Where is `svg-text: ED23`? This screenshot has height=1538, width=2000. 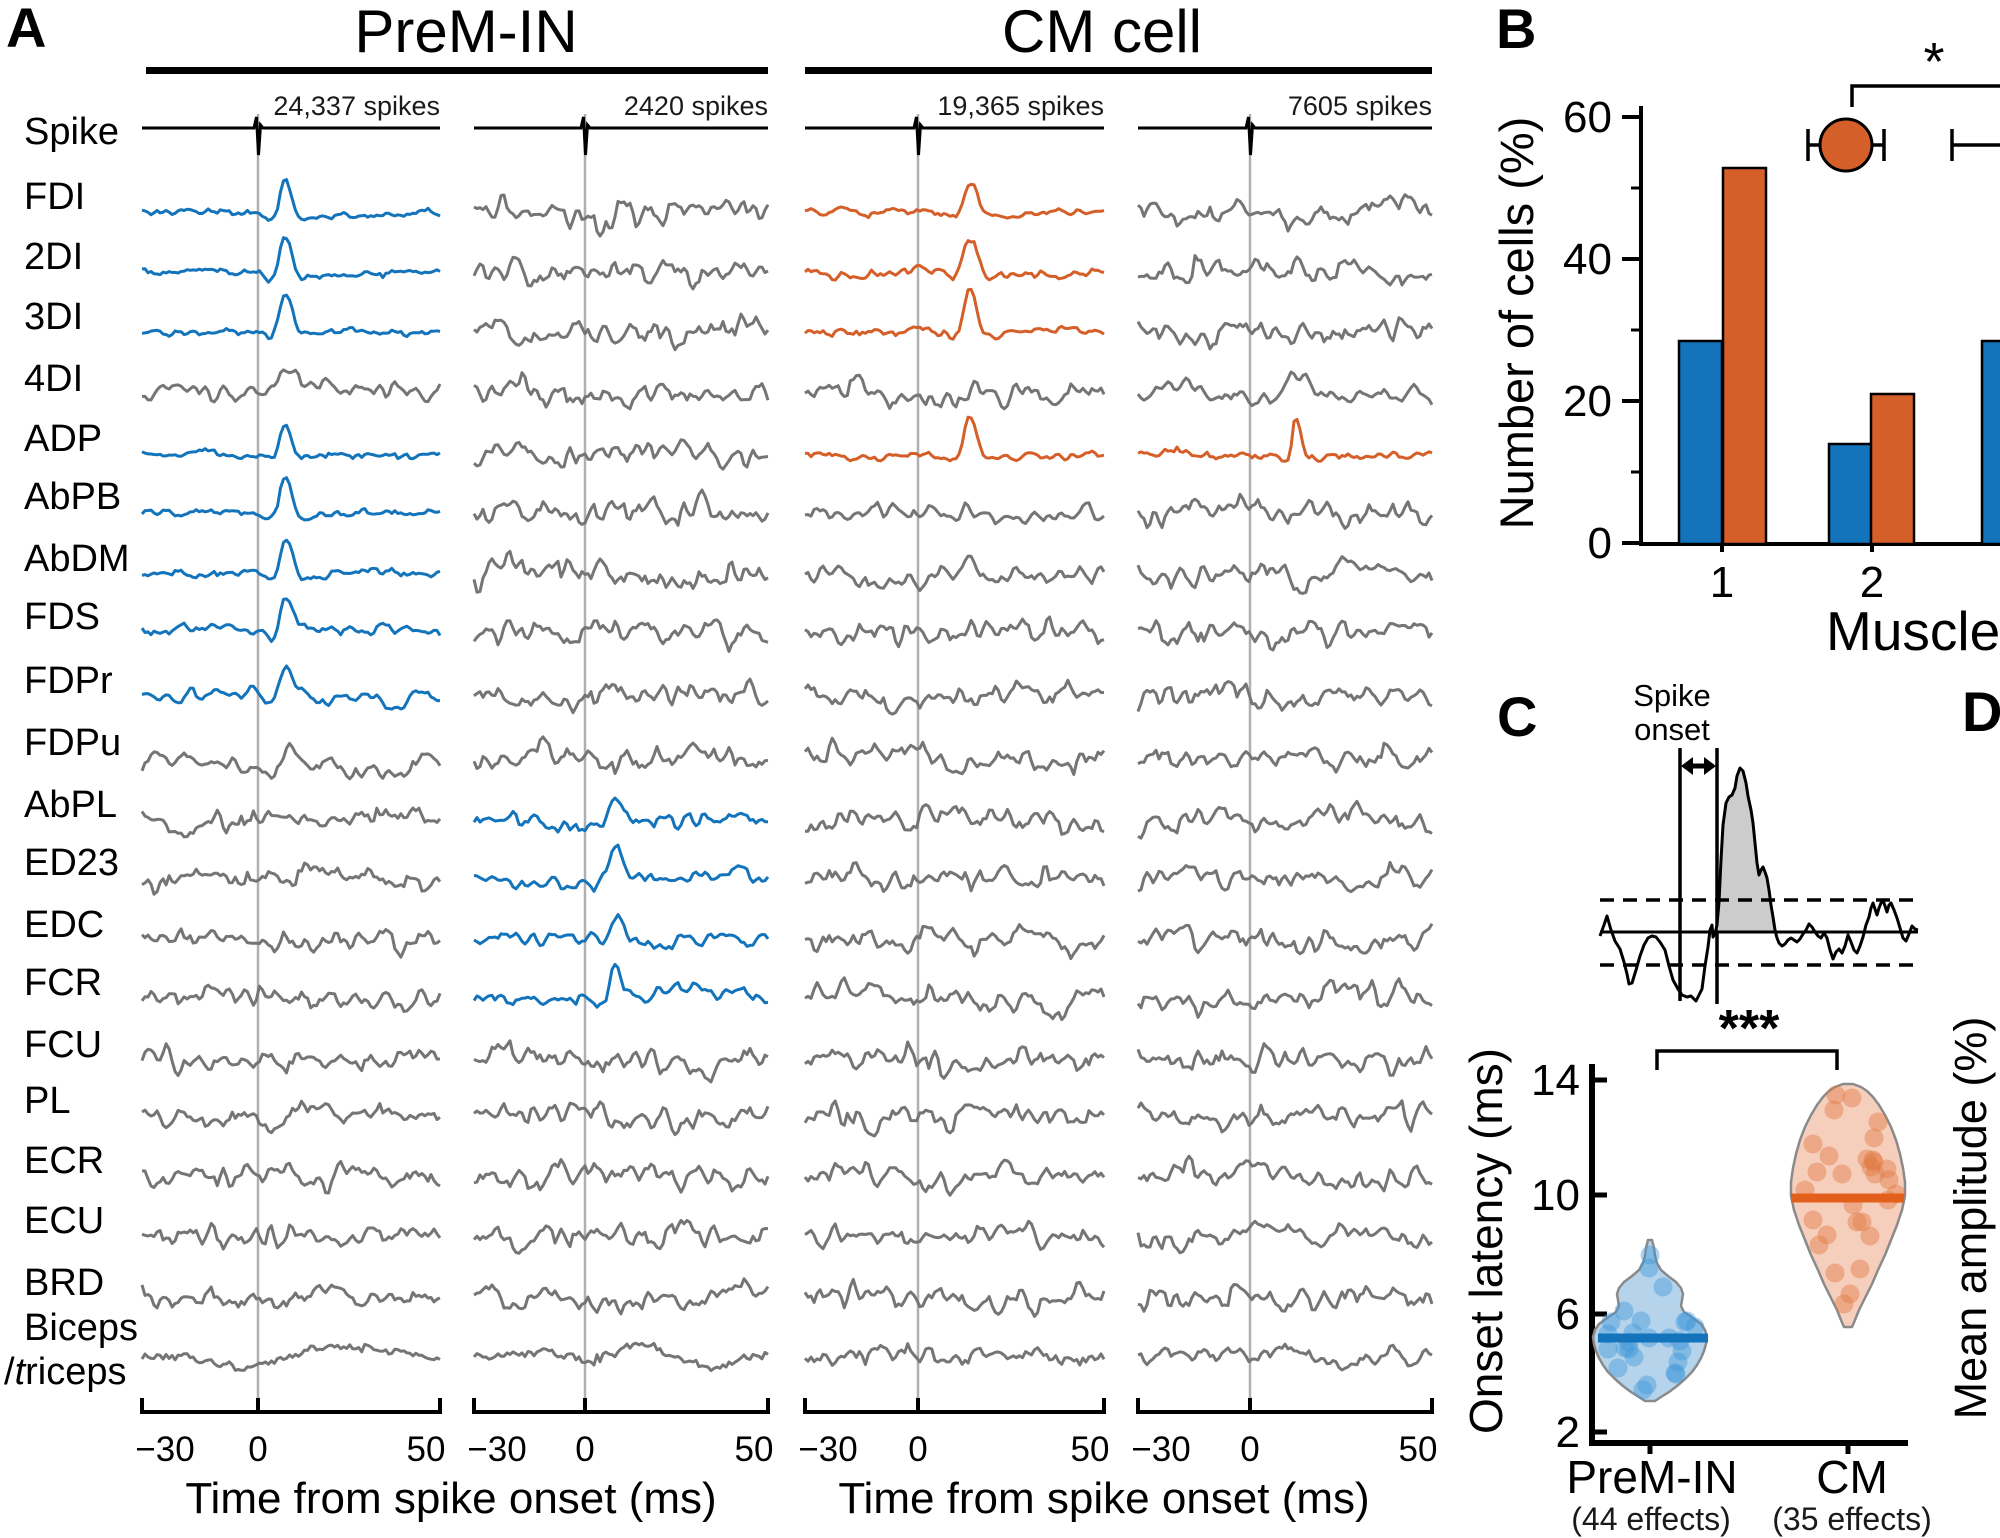 svg-text: ED23 is located at coordinates (71, 863).